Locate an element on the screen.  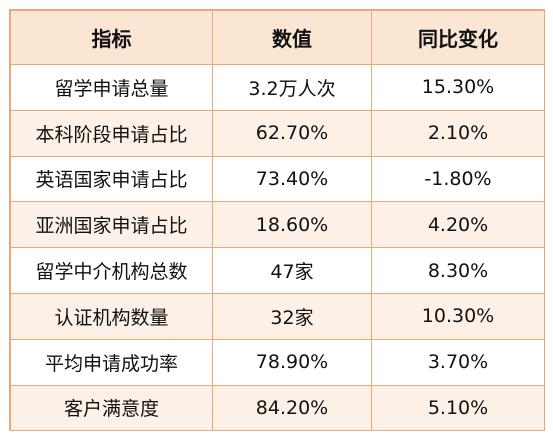
cell-yoy-change: 4.20% is located at coordinates (458, 225).